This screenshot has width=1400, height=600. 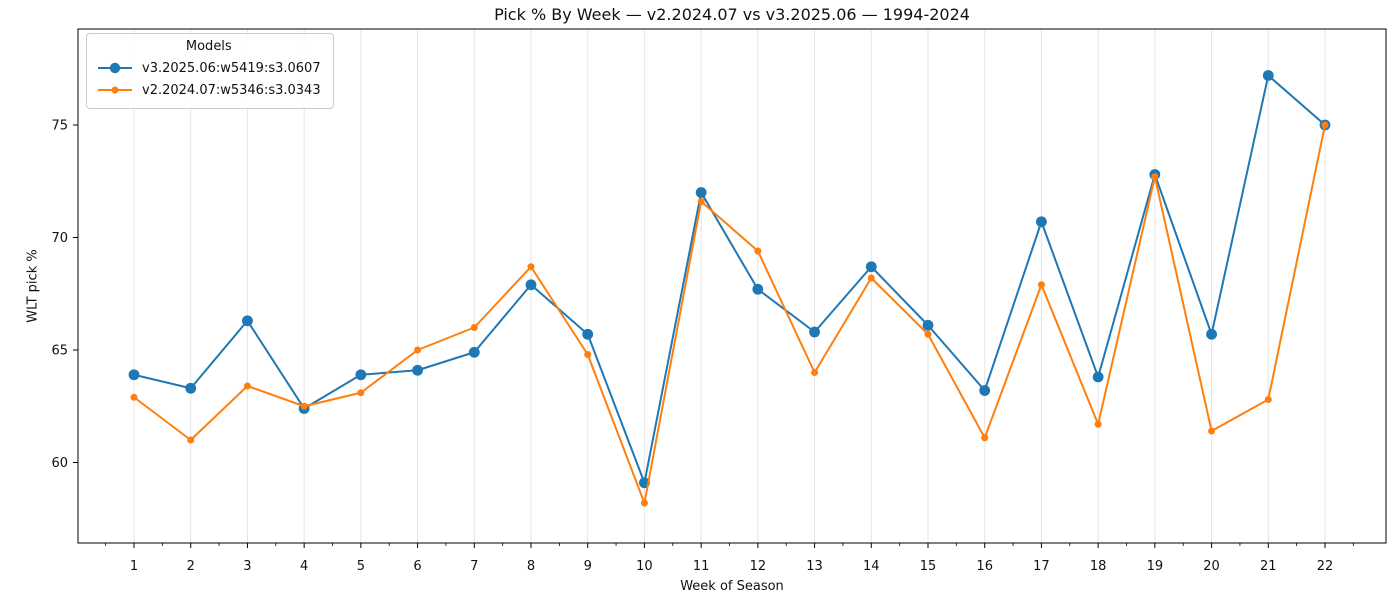 I want to click on x-tick-label: 21, so click(x=1268, y=566).